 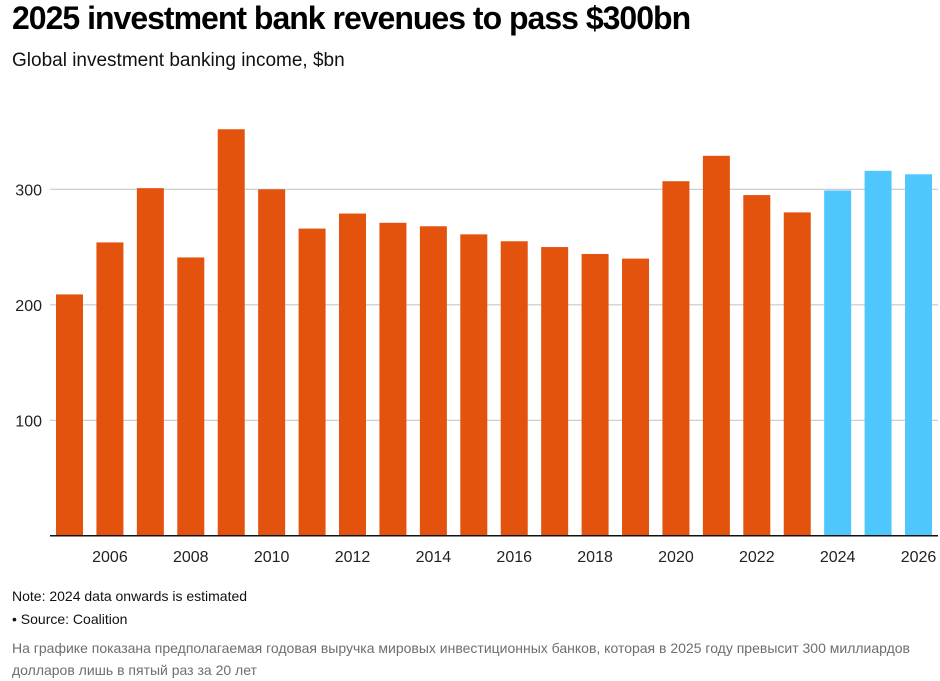 What do you see at coordinates (353, 557) in the screenshot?
I see `x-tick-label: 2012` at bounding box center [353, 557].